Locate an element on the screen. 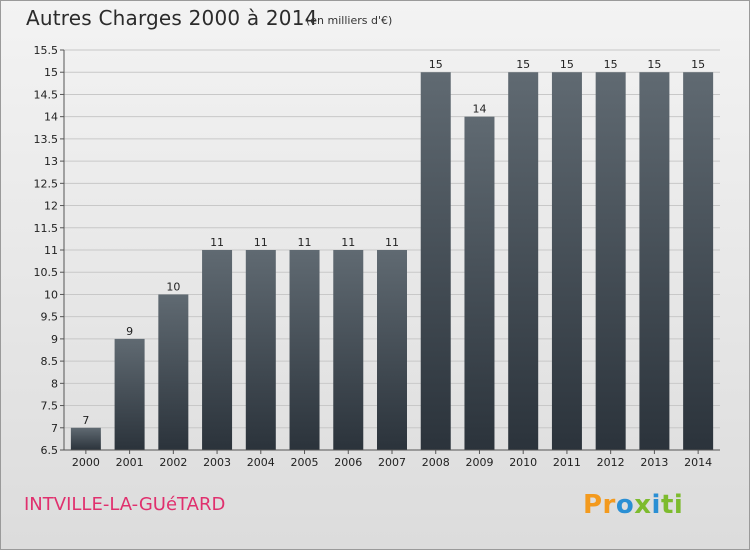  y-tick-label: 15 is located at coordinates (51, 72).